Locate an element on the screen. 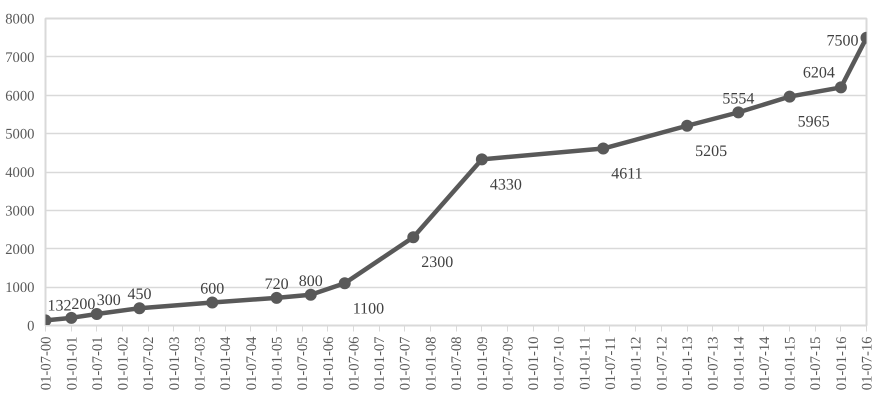  data-label: 132 is located at coordinates (60, 305).